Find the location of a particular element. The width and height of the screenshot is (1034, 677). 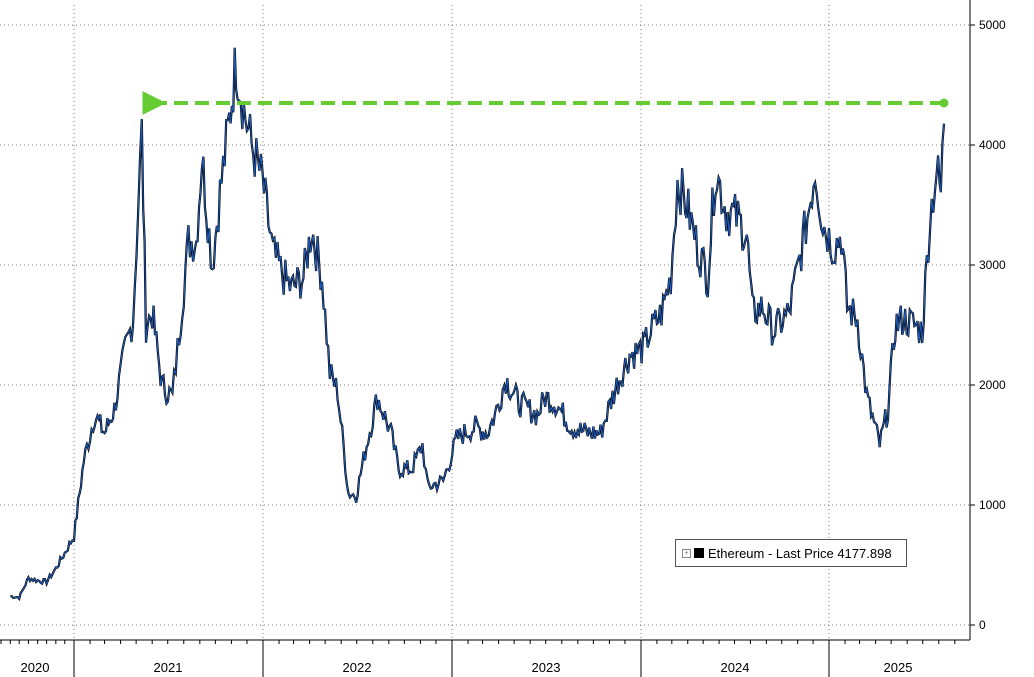

x-tick-label-2024: 2024 is located at coordinates (735, 667).